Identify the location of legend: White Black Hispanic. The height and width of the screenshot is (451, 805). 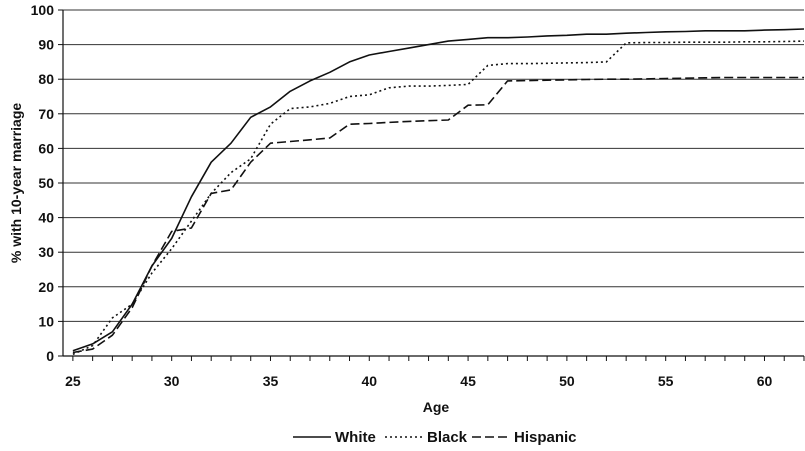
(435, 437).